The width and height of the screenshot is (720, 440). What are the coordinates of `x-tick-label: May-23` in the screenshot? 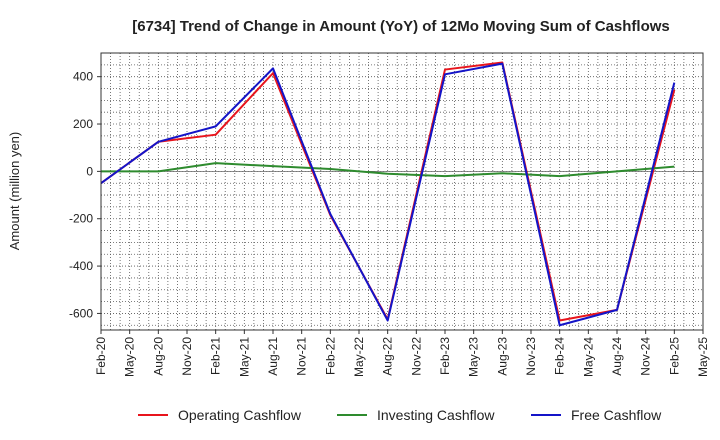 It's located at (474, 357).